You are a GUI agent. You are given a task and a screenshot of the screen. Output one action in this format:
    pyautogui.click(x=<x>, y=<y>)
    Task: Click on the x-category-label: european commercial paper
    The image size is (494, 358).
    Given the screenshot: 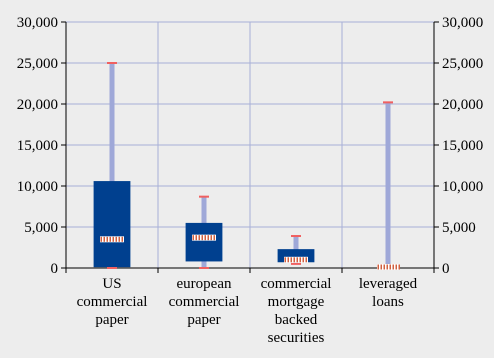 What is the action you would take?
    pyautogui.click(x=204, y=302)
    